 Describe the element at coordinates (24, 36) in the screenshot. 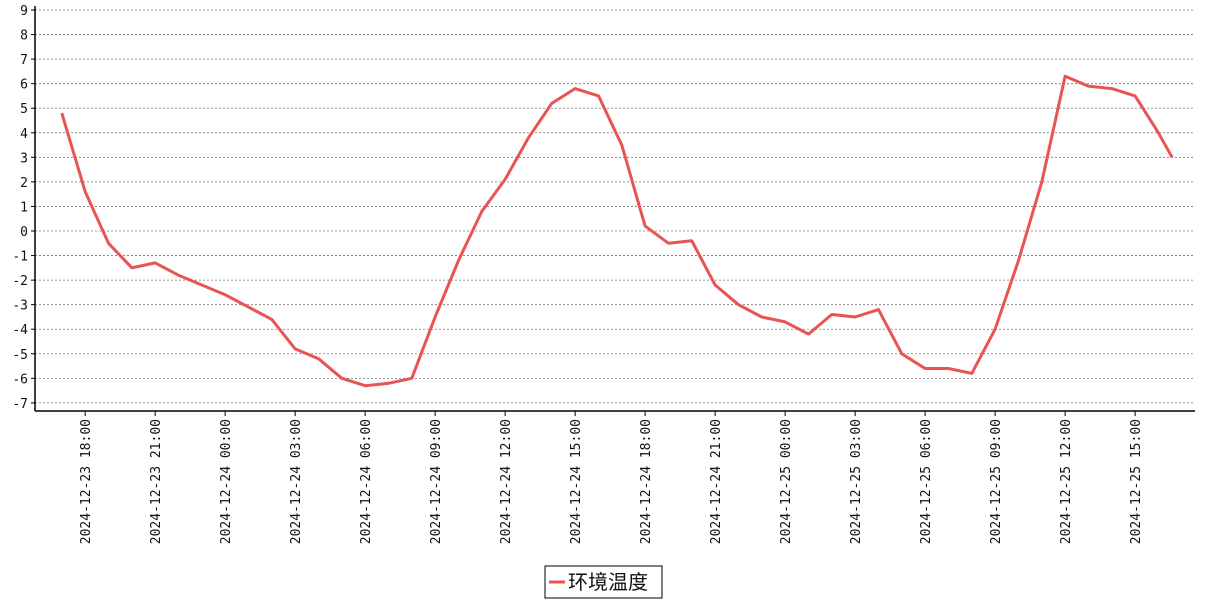

I see `y-tick-label: 8` at that location.